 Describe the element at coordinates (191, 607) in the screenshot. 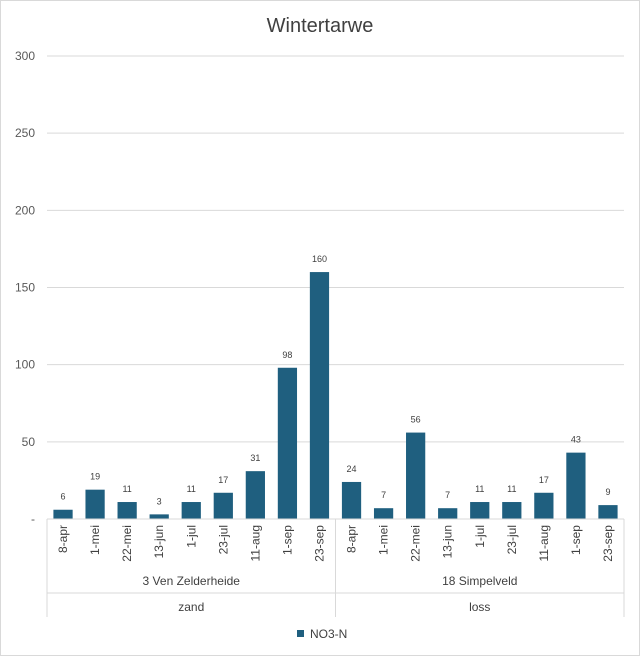

I see `group-soil-label: zand` at that location.